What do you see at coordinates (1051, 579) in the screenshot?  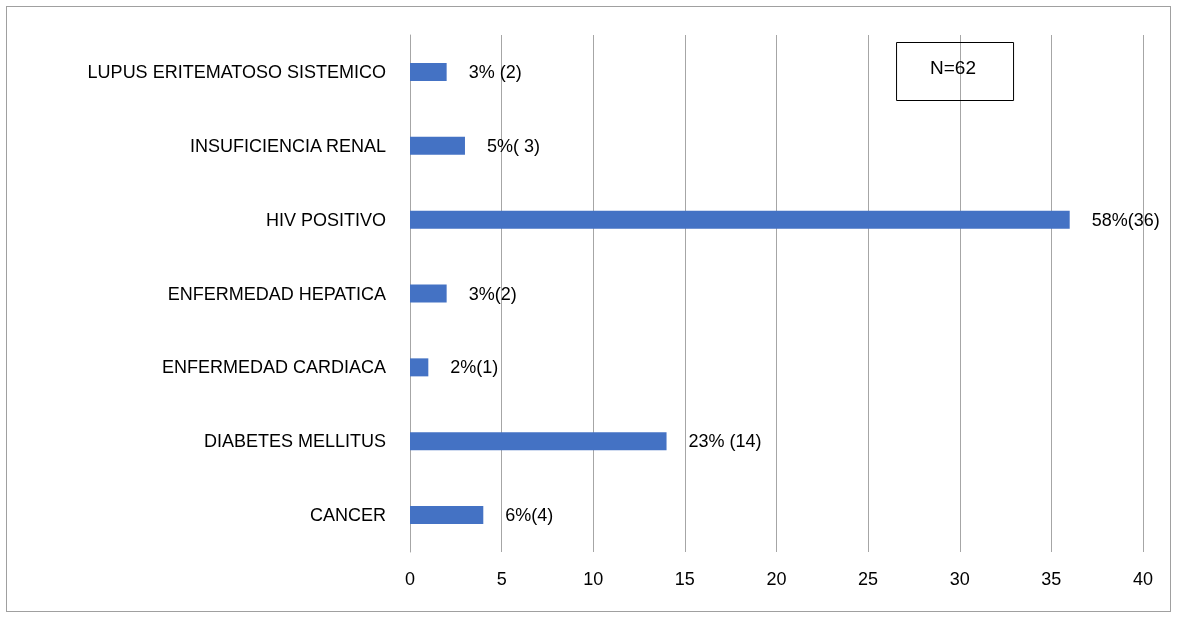 I see `x-tick-label: 35` at bounding box center [1051, 579].